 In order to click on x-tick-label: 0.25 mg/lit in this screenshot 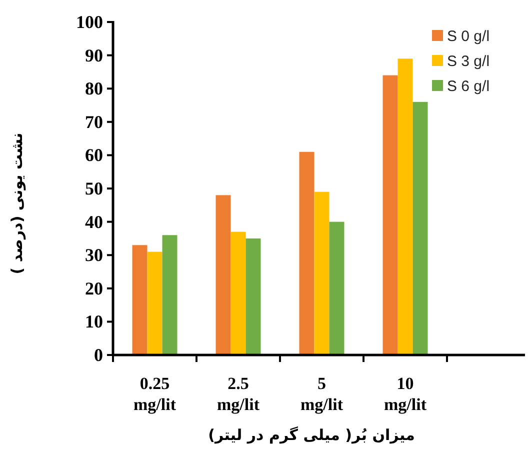, I will do `click(155, 394)`.